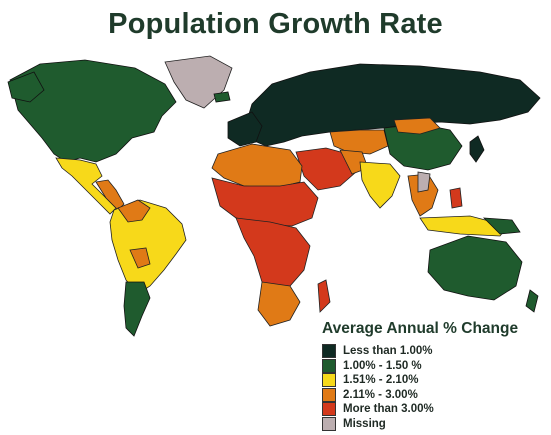  Describe the element at coordinates (456, 198) in the screenshot. I see `philippines-region` at that location.